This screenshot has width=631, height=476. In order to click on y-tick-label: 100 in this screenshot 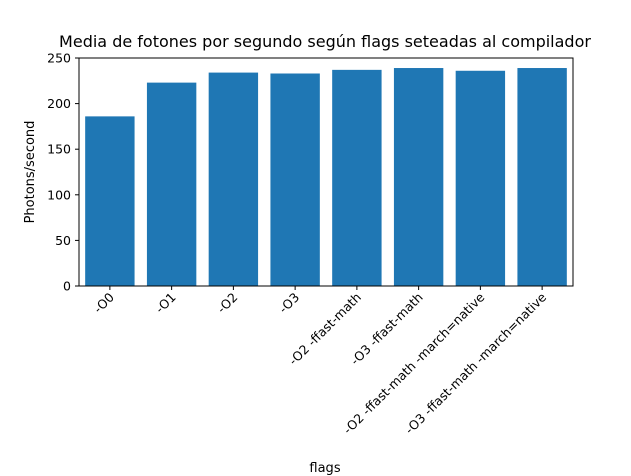, I will do `click(59, 194)`.